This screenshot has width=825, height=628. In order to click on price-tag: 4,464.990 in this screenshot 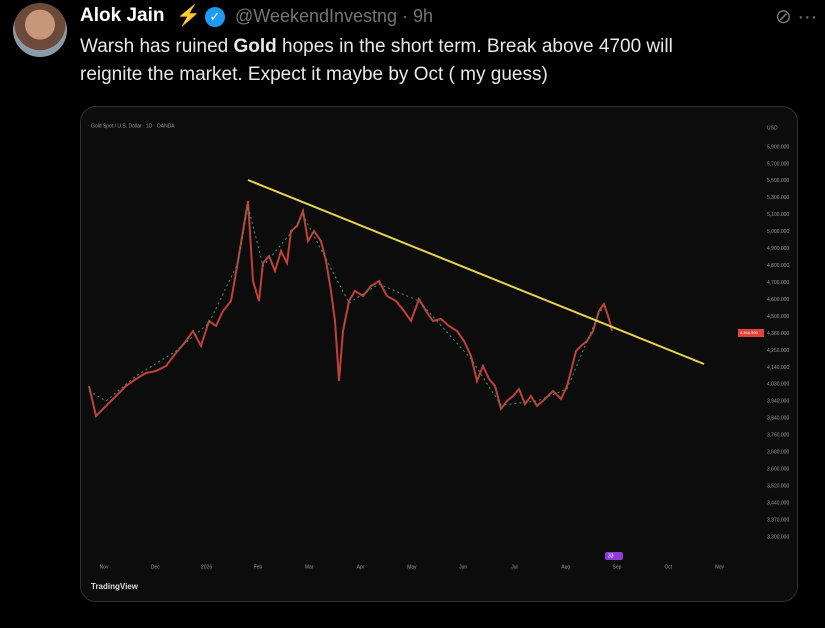, I will do `click(749, 332)`.